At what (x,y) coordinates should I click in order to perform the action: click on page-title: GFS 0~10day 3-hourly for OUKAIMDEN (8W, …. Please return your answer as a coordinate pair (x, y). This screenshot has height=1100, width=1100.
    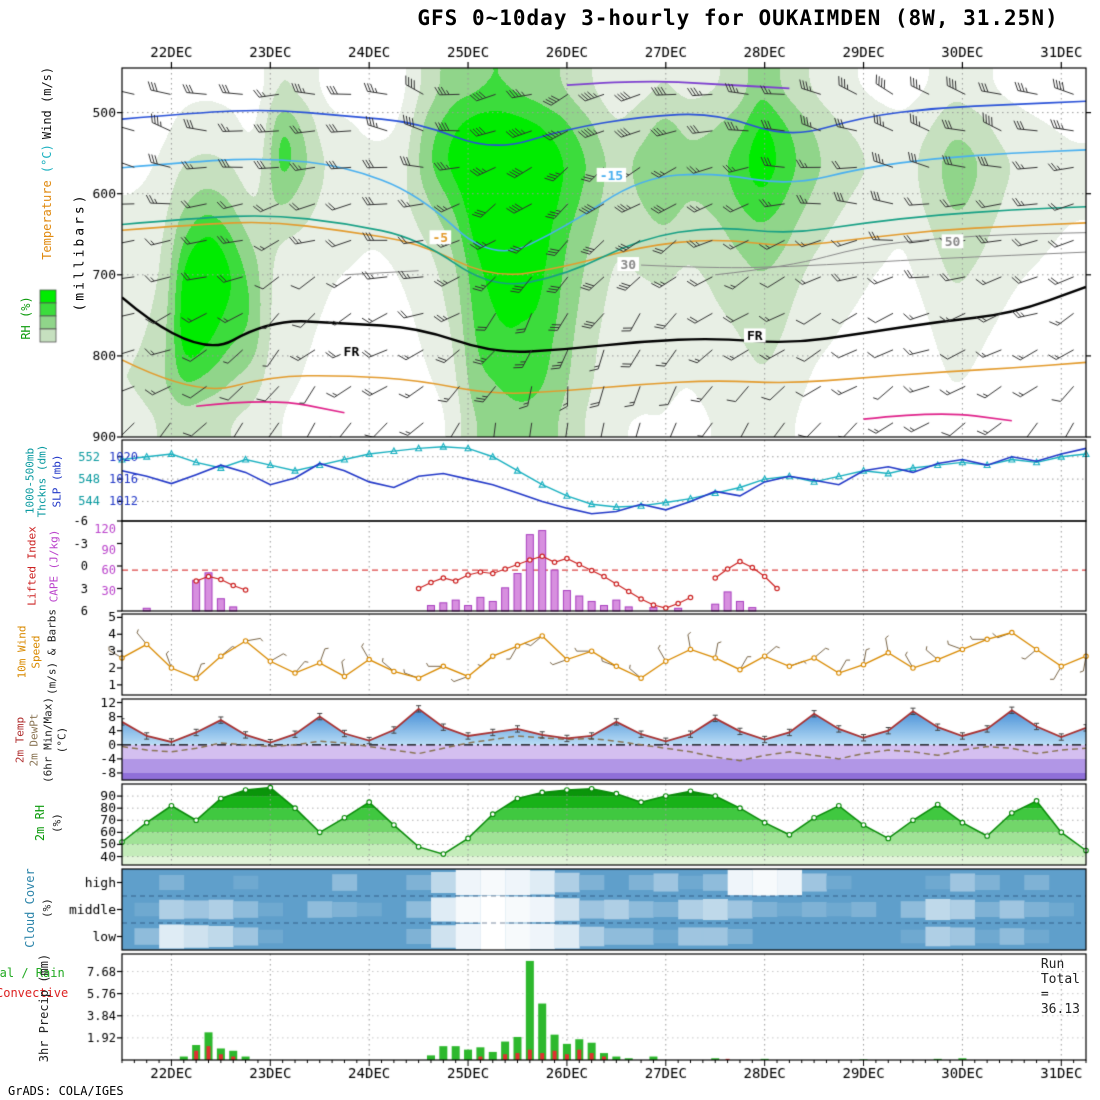
    Looking at the image, I should click on (738, 18).